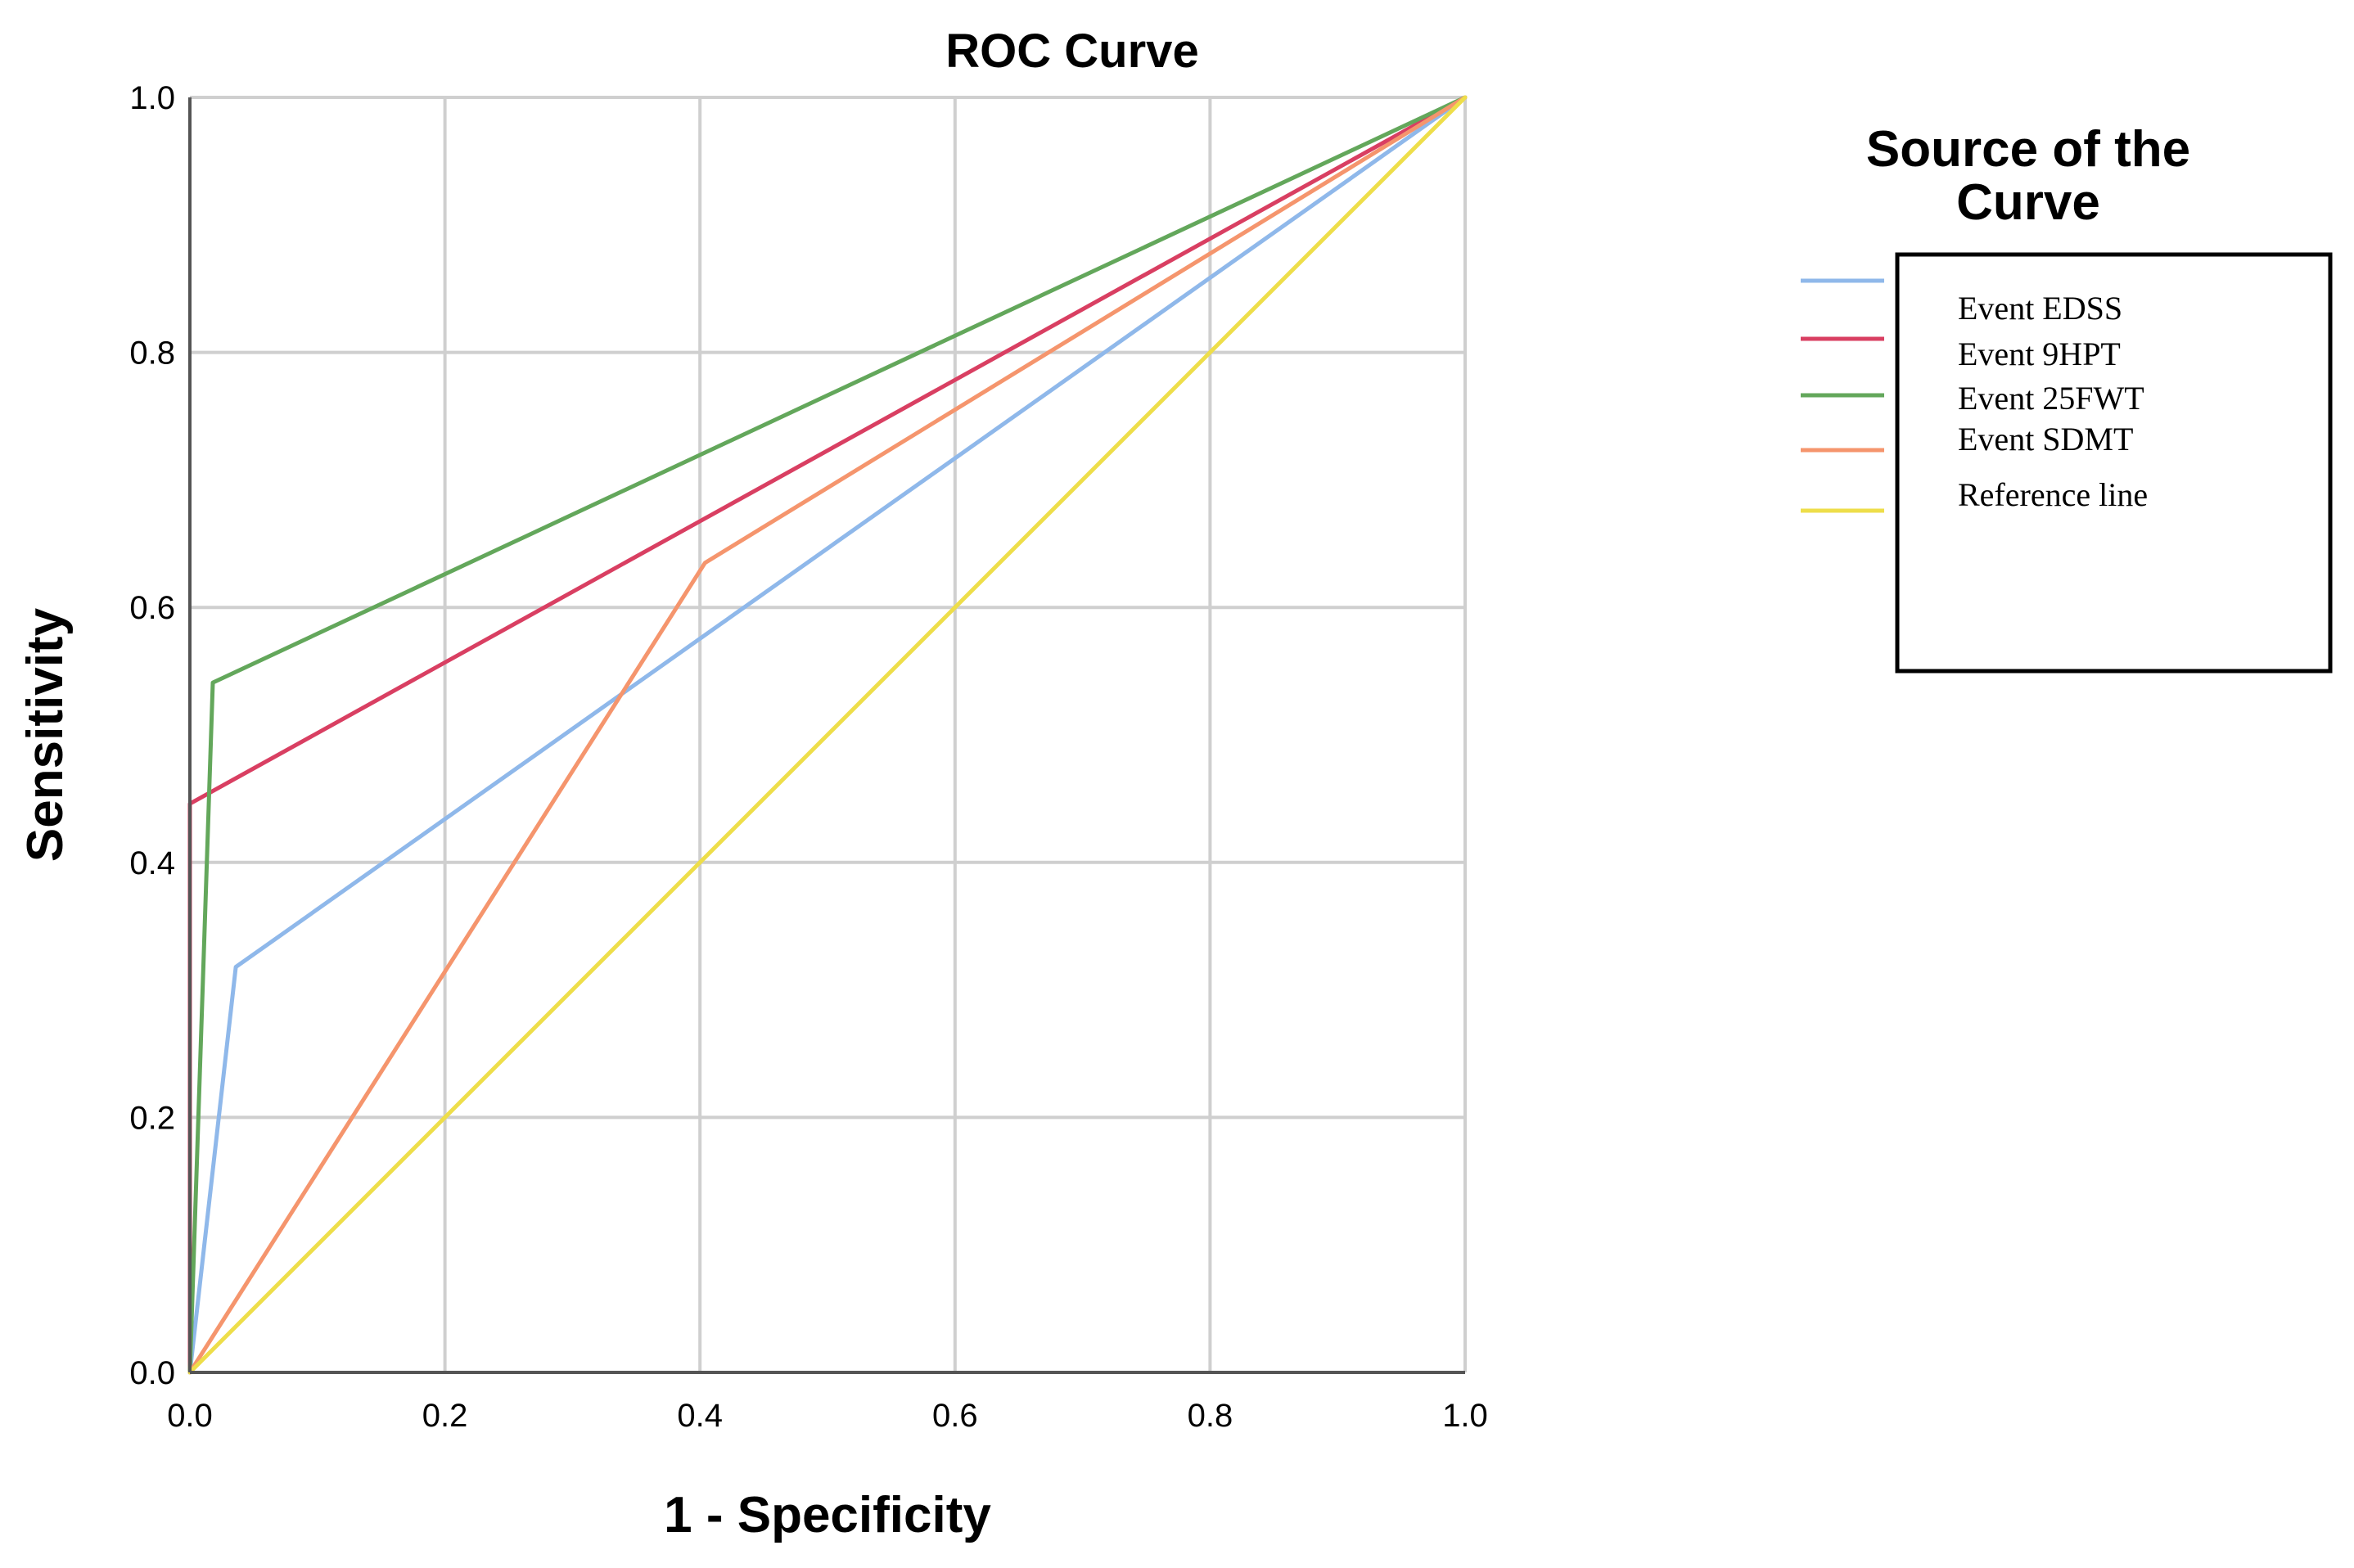  I want to click on legend-title: Source of the Curve, so click(2028, 176).